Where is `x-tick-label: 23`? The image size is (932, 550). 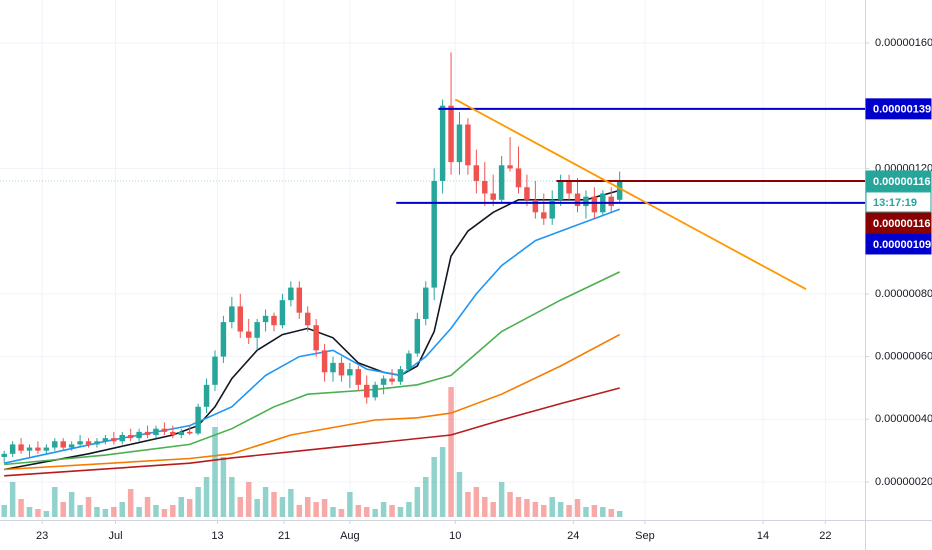 x-tick-label: 23 is located at coordinates (42, 536).